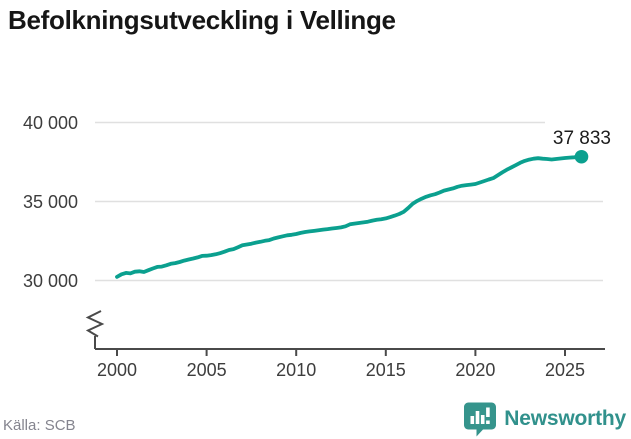 This screenshot has height=439, width=631. What do you see at coordinates (39, 425) in the screenshot?
I see `source-label: Källa: SCB` at bounding box center [39, 425].